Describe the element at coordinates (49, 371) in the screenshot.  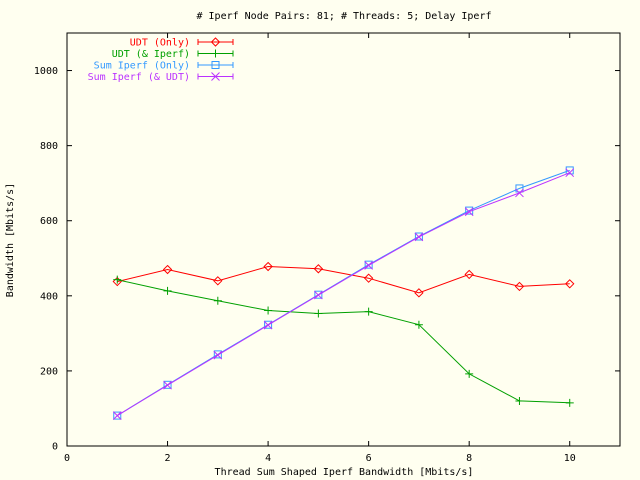
I see `y-tick-label: 200` at that location.